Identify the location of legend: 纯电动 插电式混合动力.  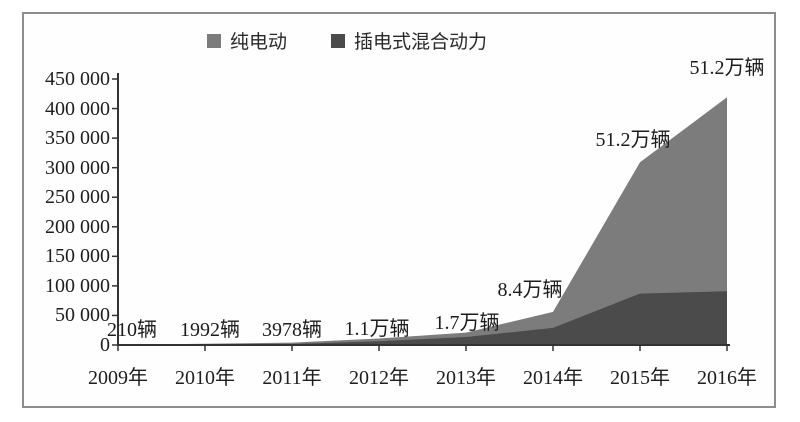
(347, 40).